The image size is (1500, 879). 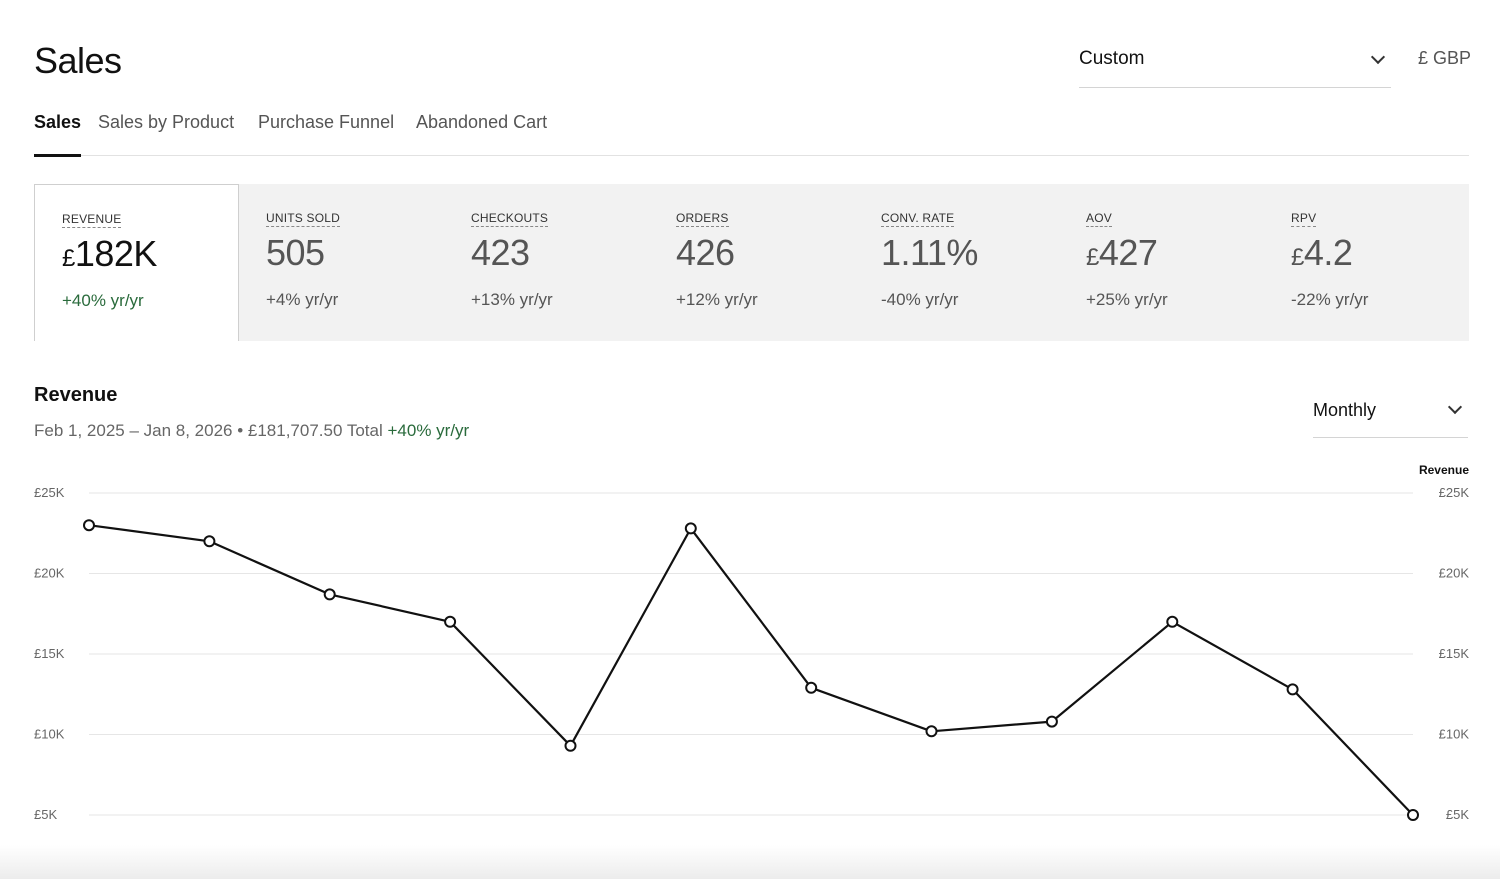 What do you see at coordinates (103, 300) in the screenshot?
I see `metric-change: +40% yr/yr` at bounding box center [103, 300].